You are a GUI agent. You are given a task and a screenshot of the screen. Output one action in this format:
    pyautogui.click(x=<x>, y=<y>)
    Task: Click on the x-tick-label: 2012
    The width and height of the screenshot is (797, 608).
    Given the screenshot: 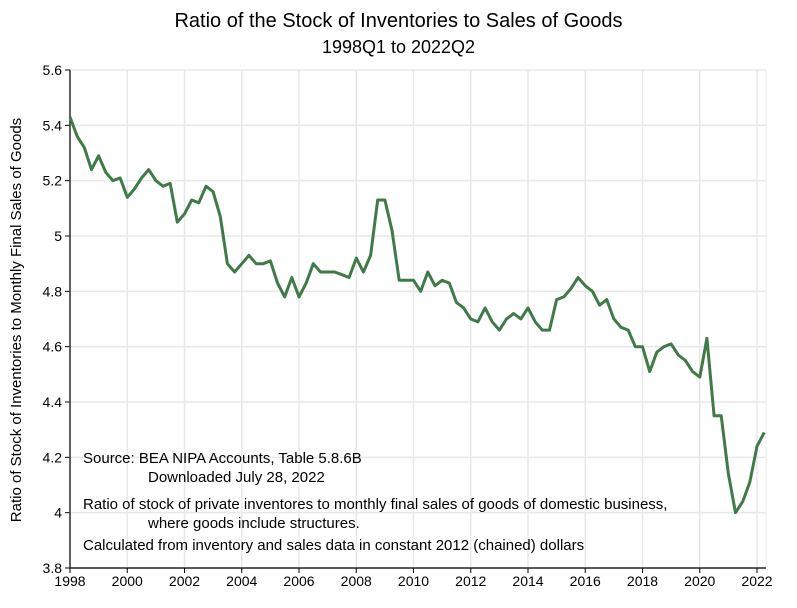 What is the action you would take?
    pyautogui.click(x=470, y=581)
    